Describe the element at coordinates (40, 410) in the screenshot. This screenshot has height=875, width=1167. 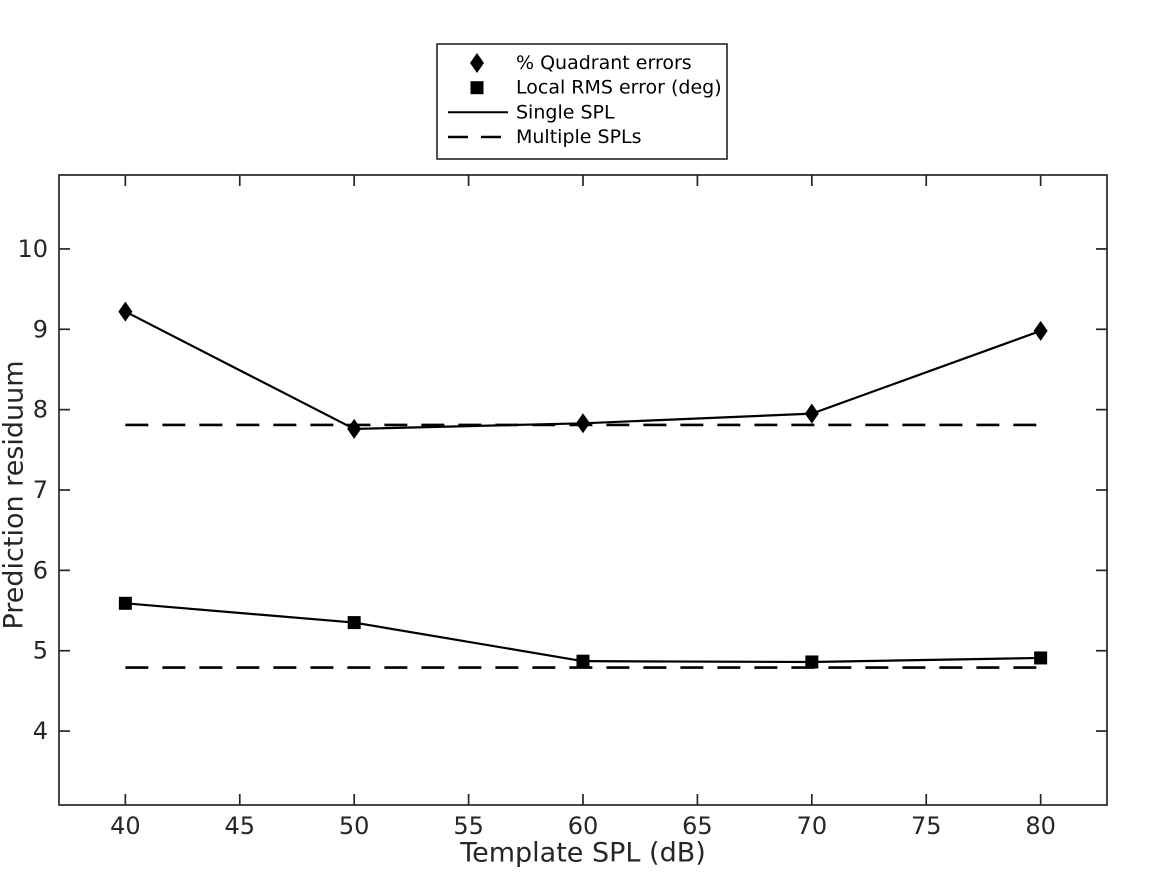
I see `y-tick-label: 8` at that location.